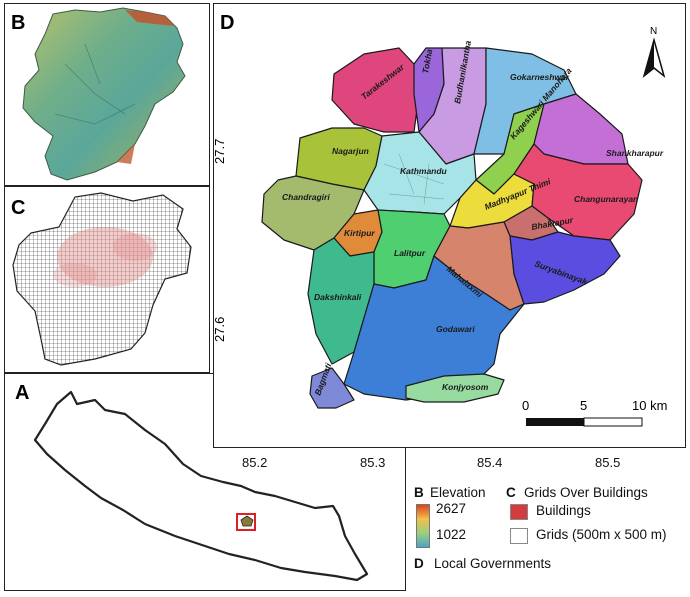  I want to click on scale-mid: 5, so click(583, 405).